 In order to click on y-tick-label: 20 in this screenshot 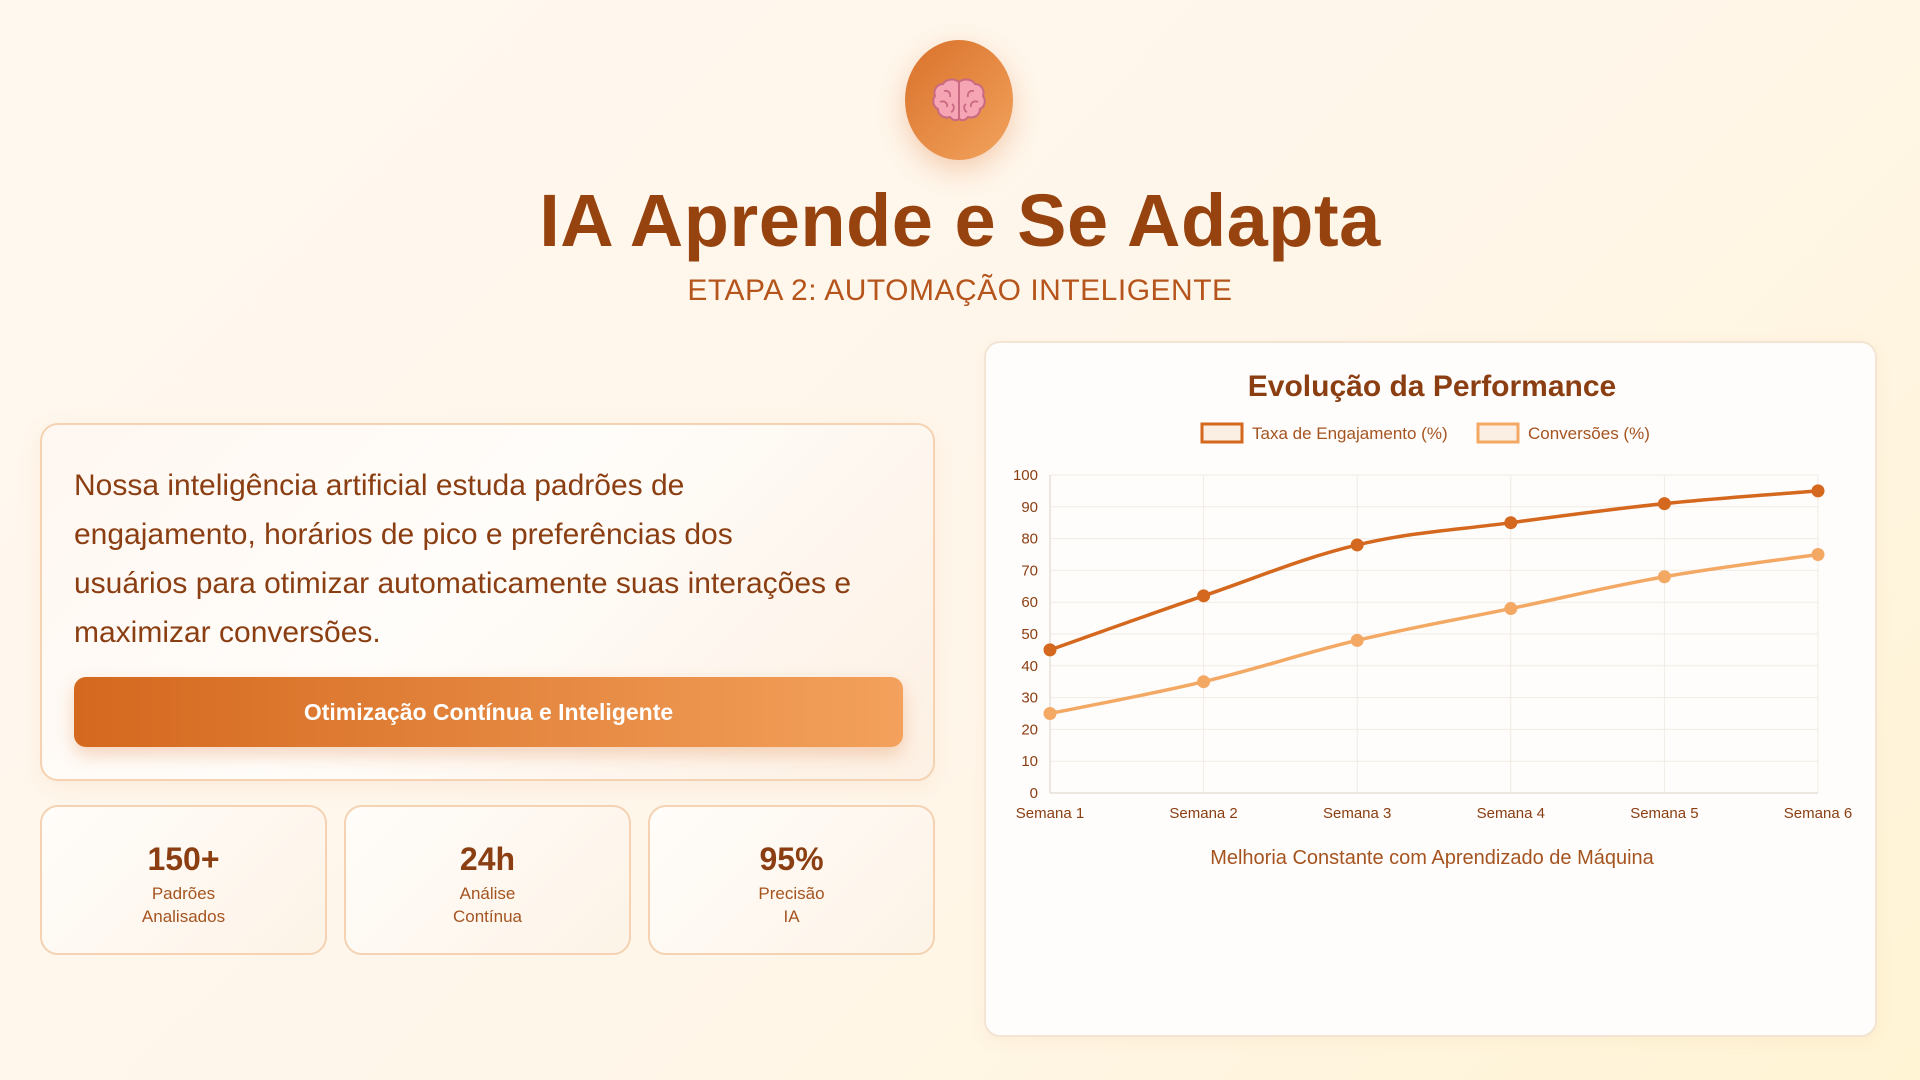, I will do `click(1029, 729)`.